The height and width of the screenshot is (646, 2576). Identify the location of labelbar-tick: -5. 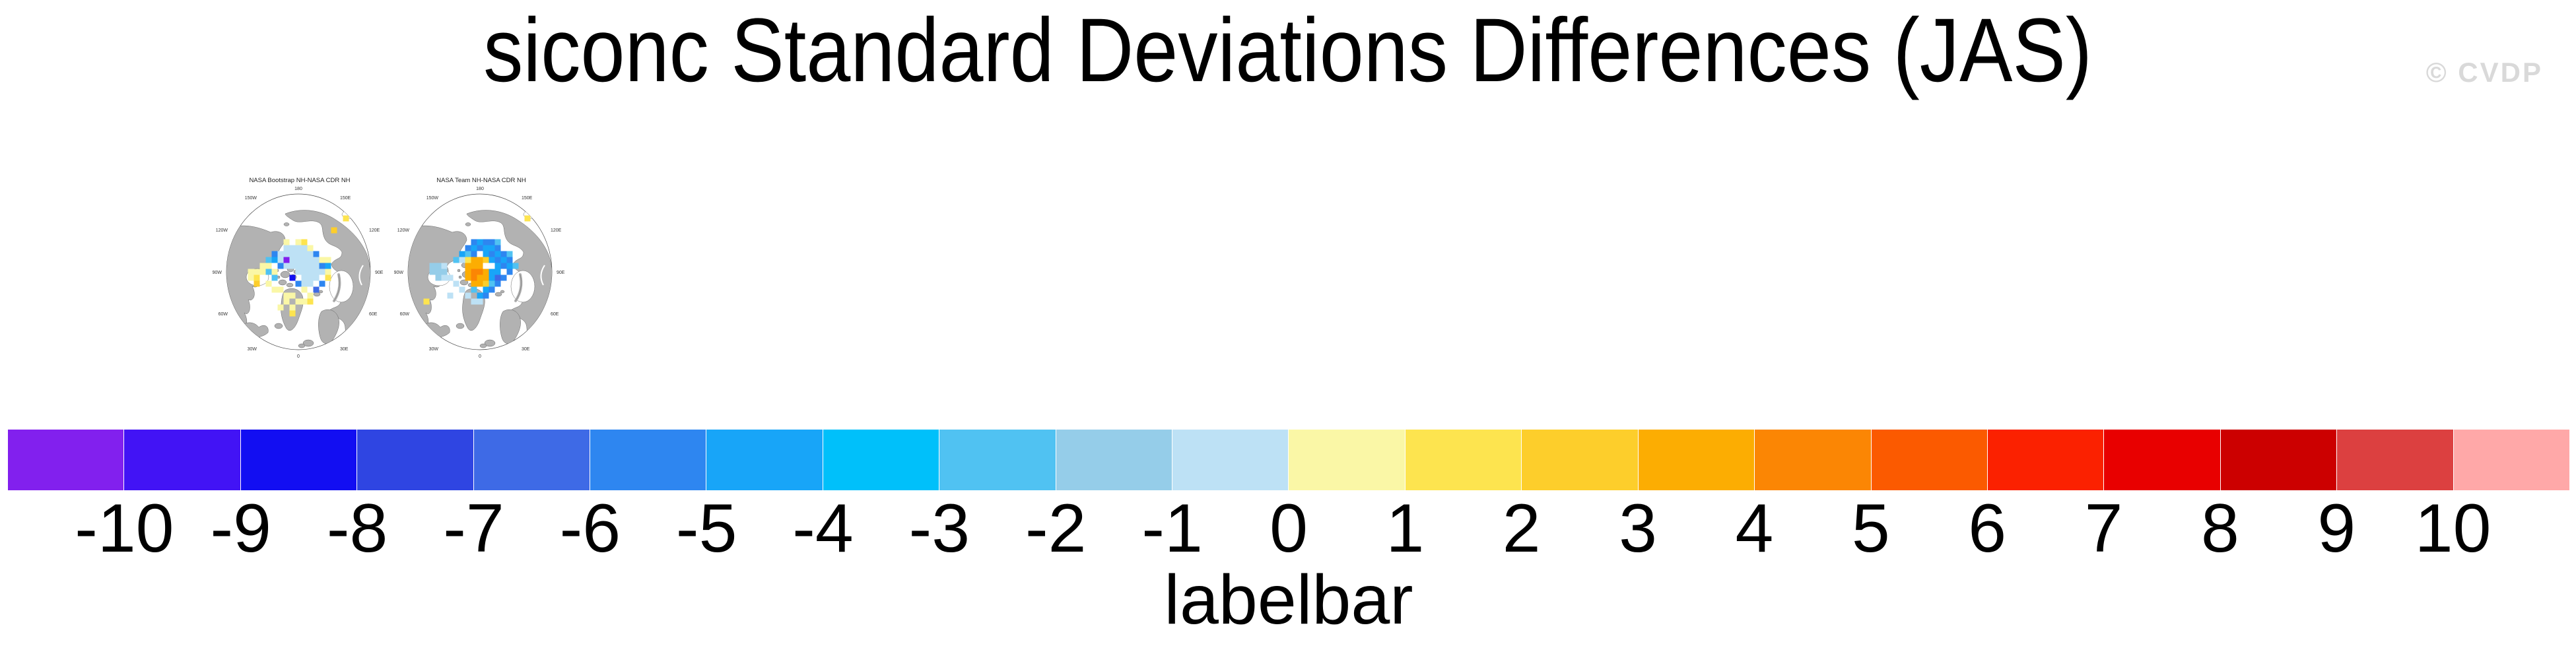
(706, 528).